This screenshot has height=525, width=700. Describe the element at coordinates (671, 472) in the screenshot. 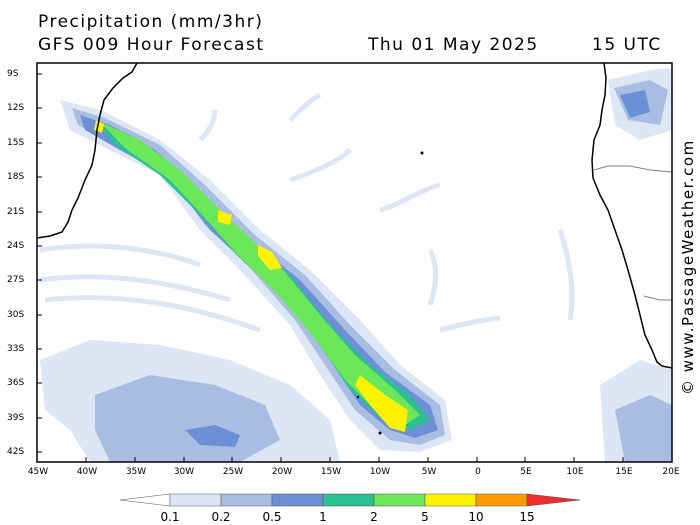

I see `lon-label-20e: 20E` at that location.